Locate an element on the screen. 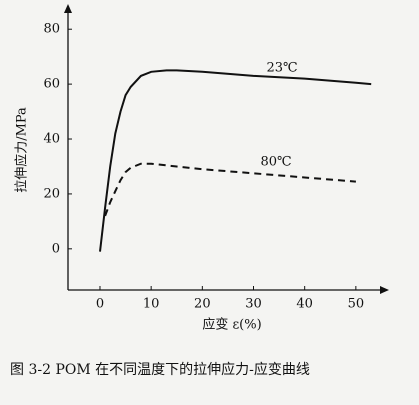 The height and width of the screenshot is (405, 419). caption: 图 3-2 POM 在不同温度下的拉伸应力-应变曲线 is located at coordinates (160, 369).